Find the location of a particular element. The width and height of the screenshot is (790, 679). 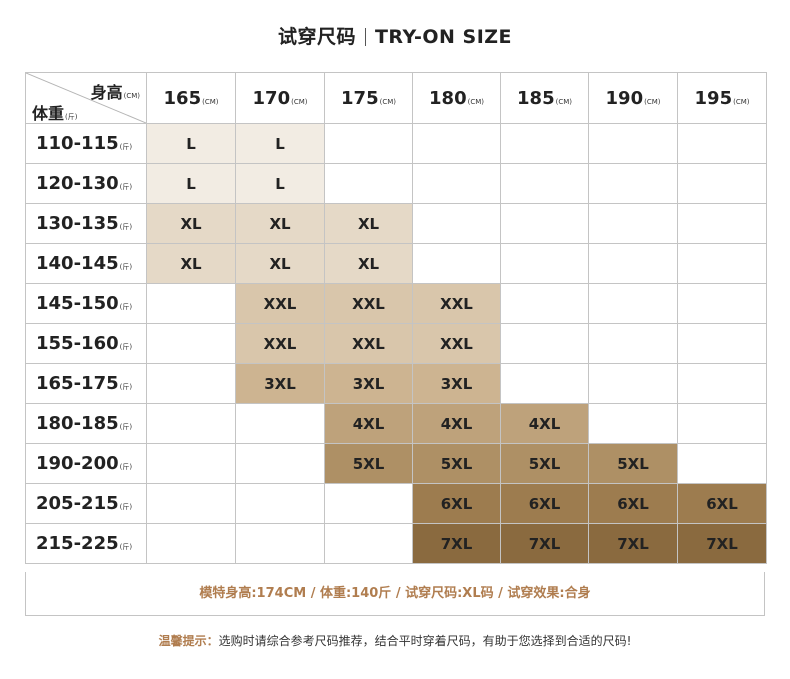

table-row: 145-150(斤) XXL XXL XXL is located at coordinates (396, 303).